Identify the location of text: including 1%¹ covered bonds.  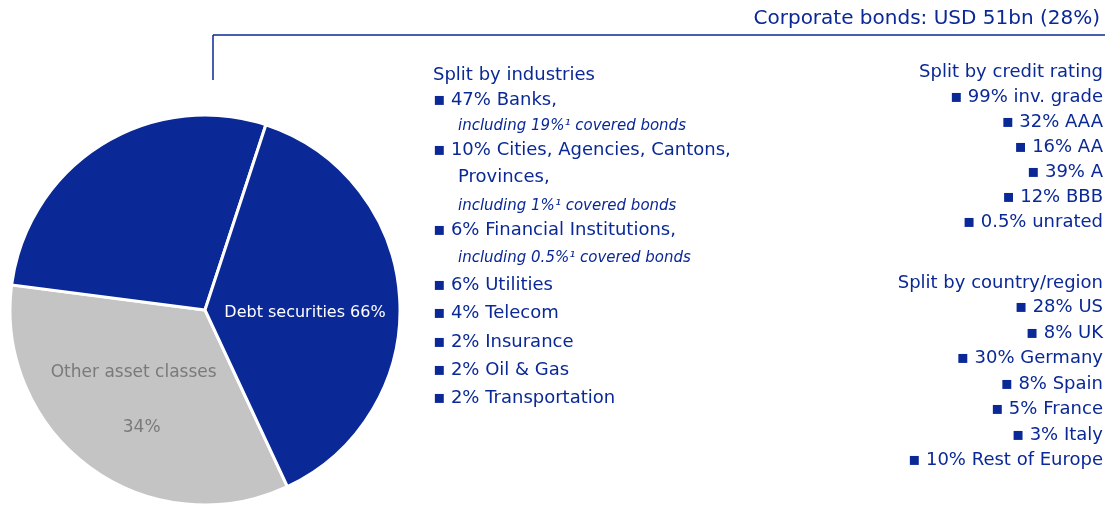
(567, 205).